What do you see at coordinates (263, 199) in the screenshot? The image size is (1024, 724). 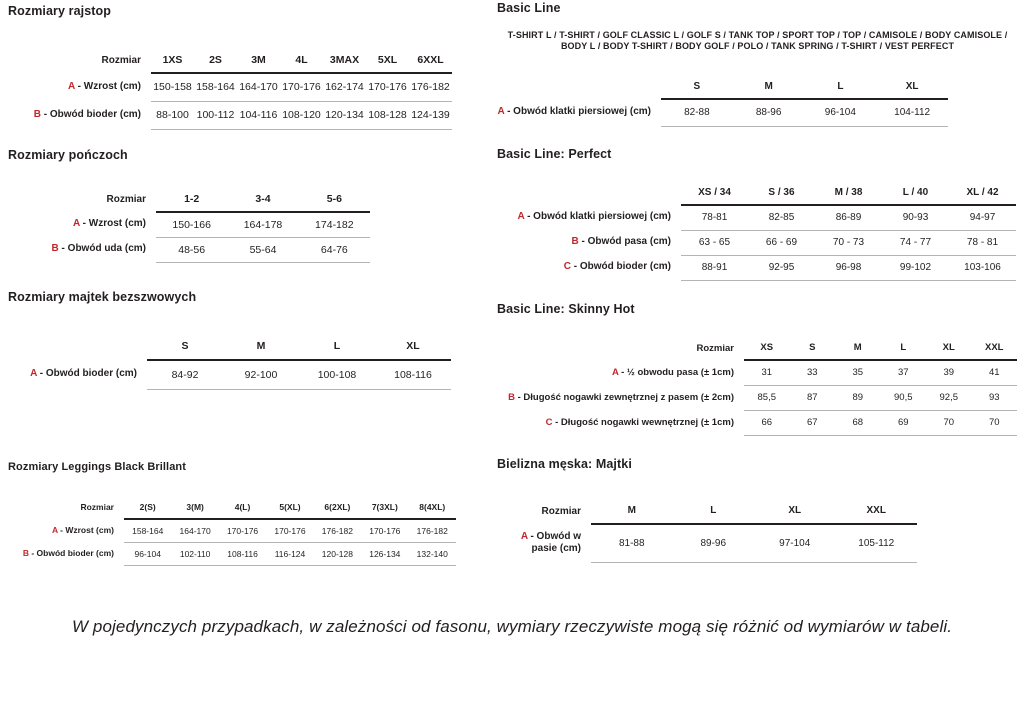 I see `column-header: 3-4` at bounding box center [263, 199].